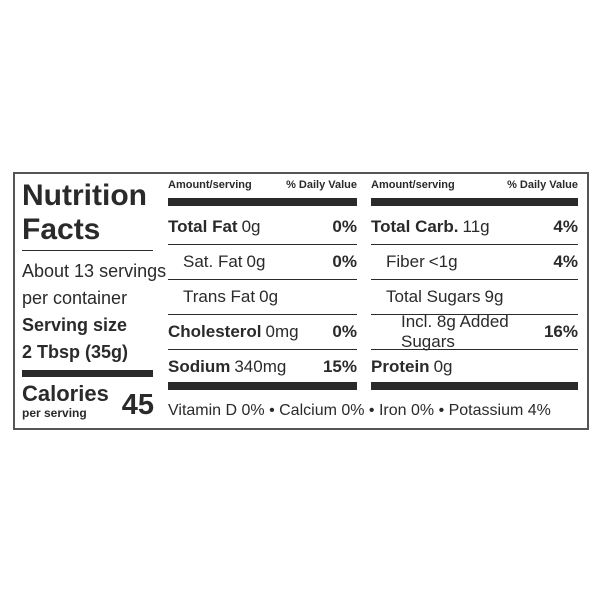 The height and width of the screenshot is (600, 600). What do you see at coordinates (474, 367) in the screenshot?
I see `nutrient-row: Protein 0g` at bounding box center [474, 367].